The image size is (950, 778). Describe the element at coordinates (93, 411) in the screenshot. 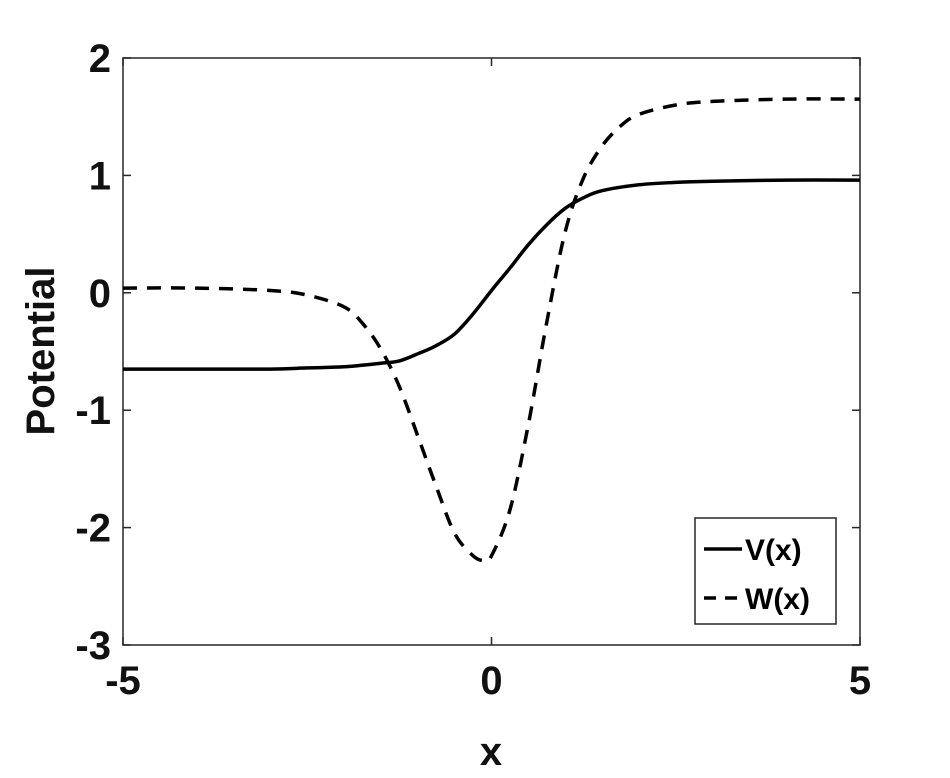

I see `y-tick-label: -1` at that location.